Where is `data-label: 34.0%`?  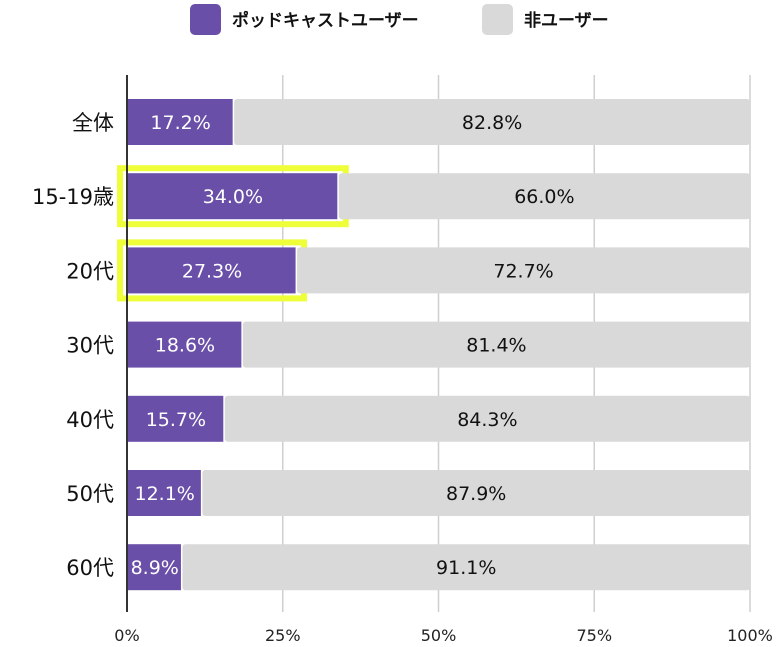 data-label: 34.0% is located at coordinates (233, 197).